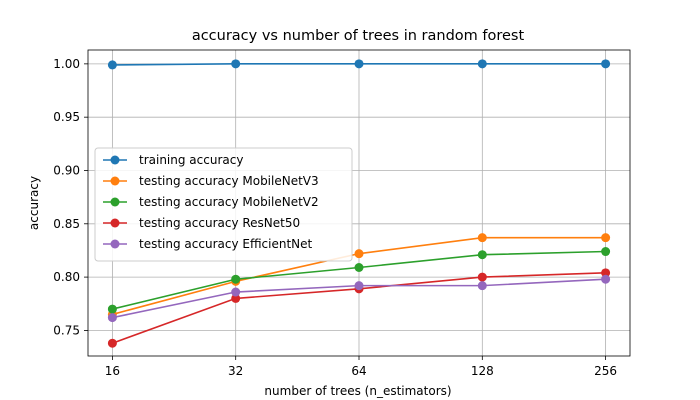  What do you see at coordinates (66, 64) in the screenshot?
I see `y-tick-label: 1.00` at bounding box center [66, 64].